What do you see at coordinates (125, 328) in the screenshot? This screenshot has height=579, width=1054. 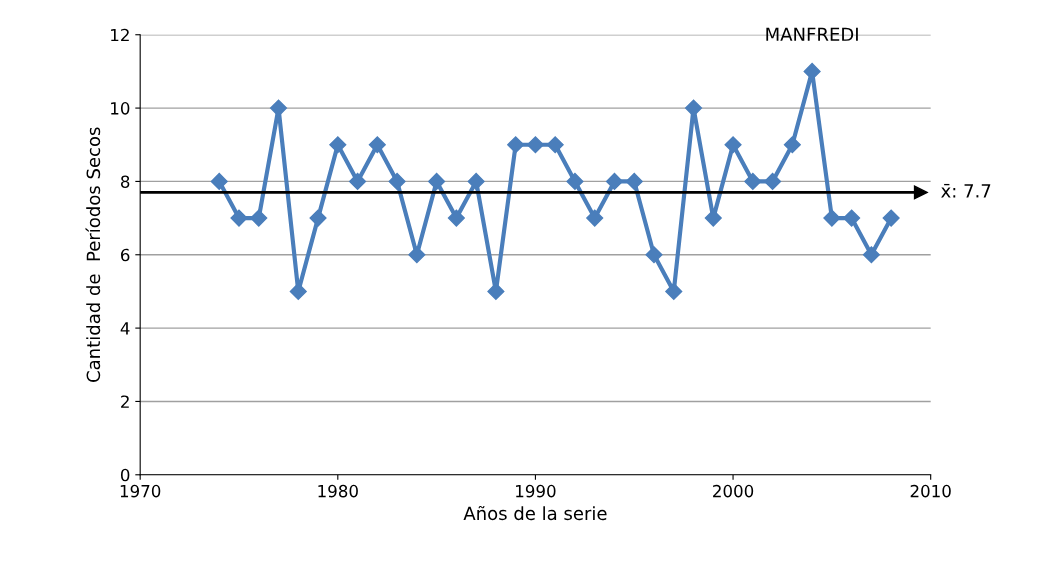 I see `y-tick-label: 4` at bounding box center [125, 328].